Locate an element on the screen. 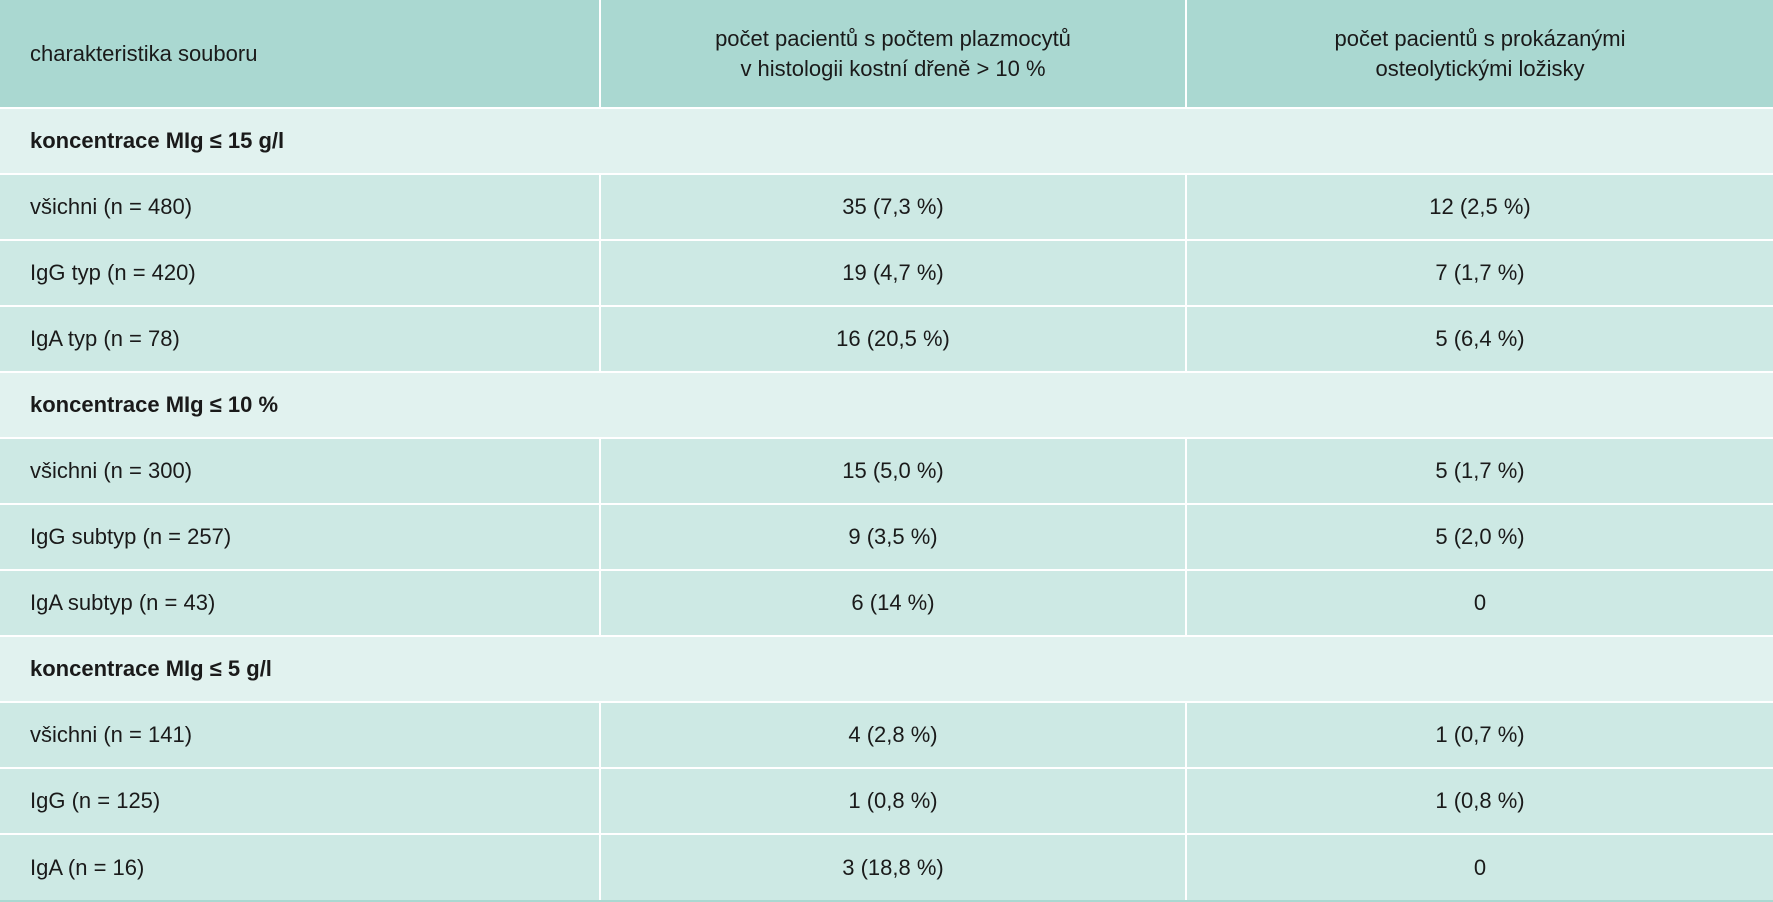  row-label: IgG (n = 125) is located at coordinates (300, 801).